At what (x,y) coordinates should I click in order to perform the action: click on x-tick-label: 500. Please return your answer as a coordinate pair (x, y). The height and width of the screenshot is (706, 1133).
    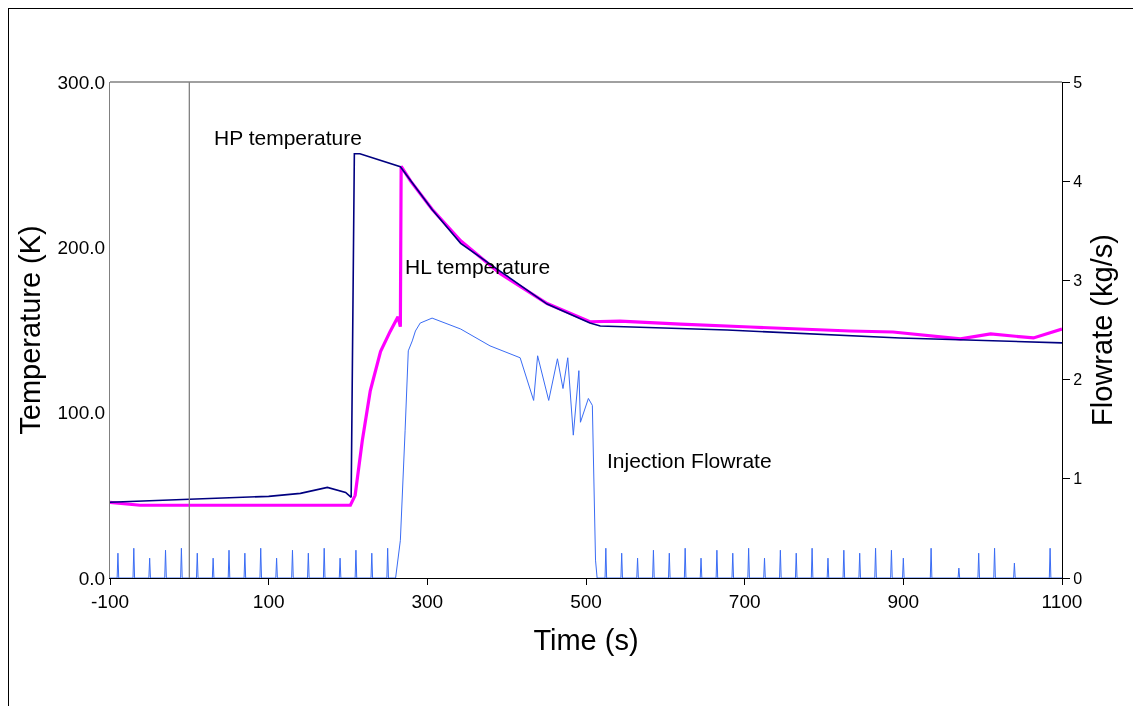
    Looking at the image, I should click on (586, 601).